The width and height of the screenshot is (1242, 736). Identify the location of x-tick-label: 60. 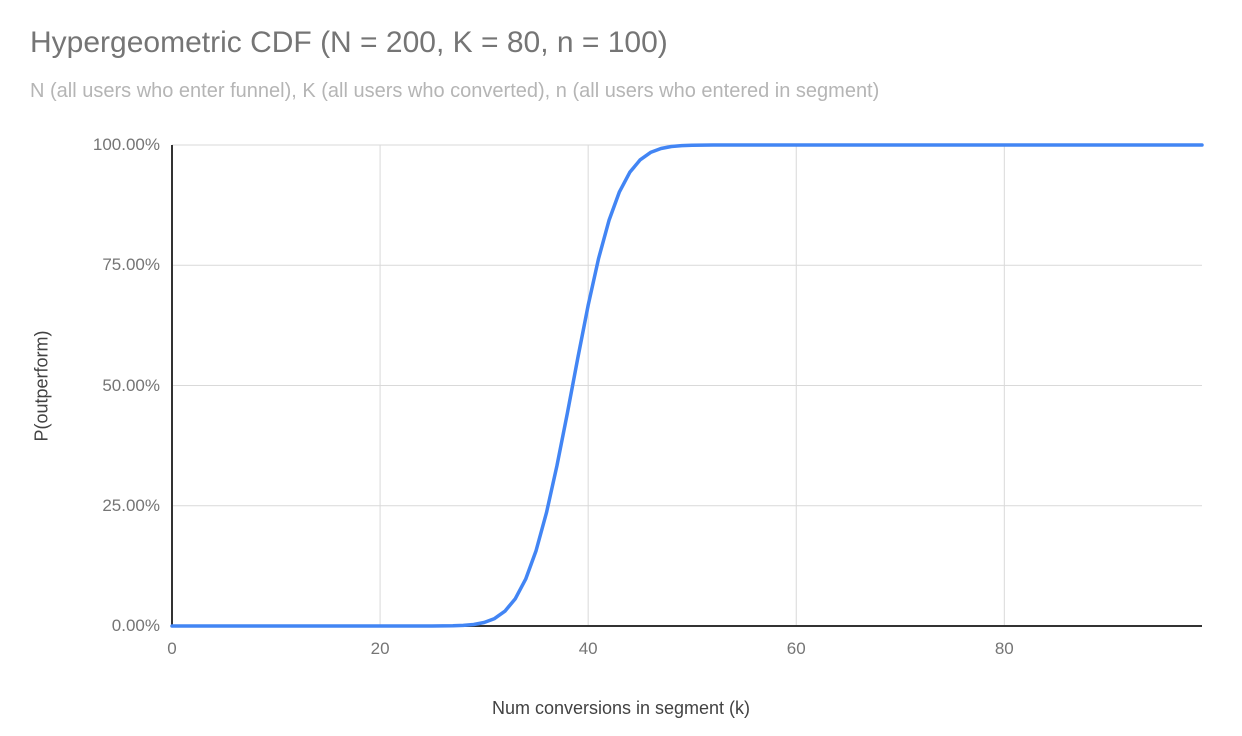
(796, 648).